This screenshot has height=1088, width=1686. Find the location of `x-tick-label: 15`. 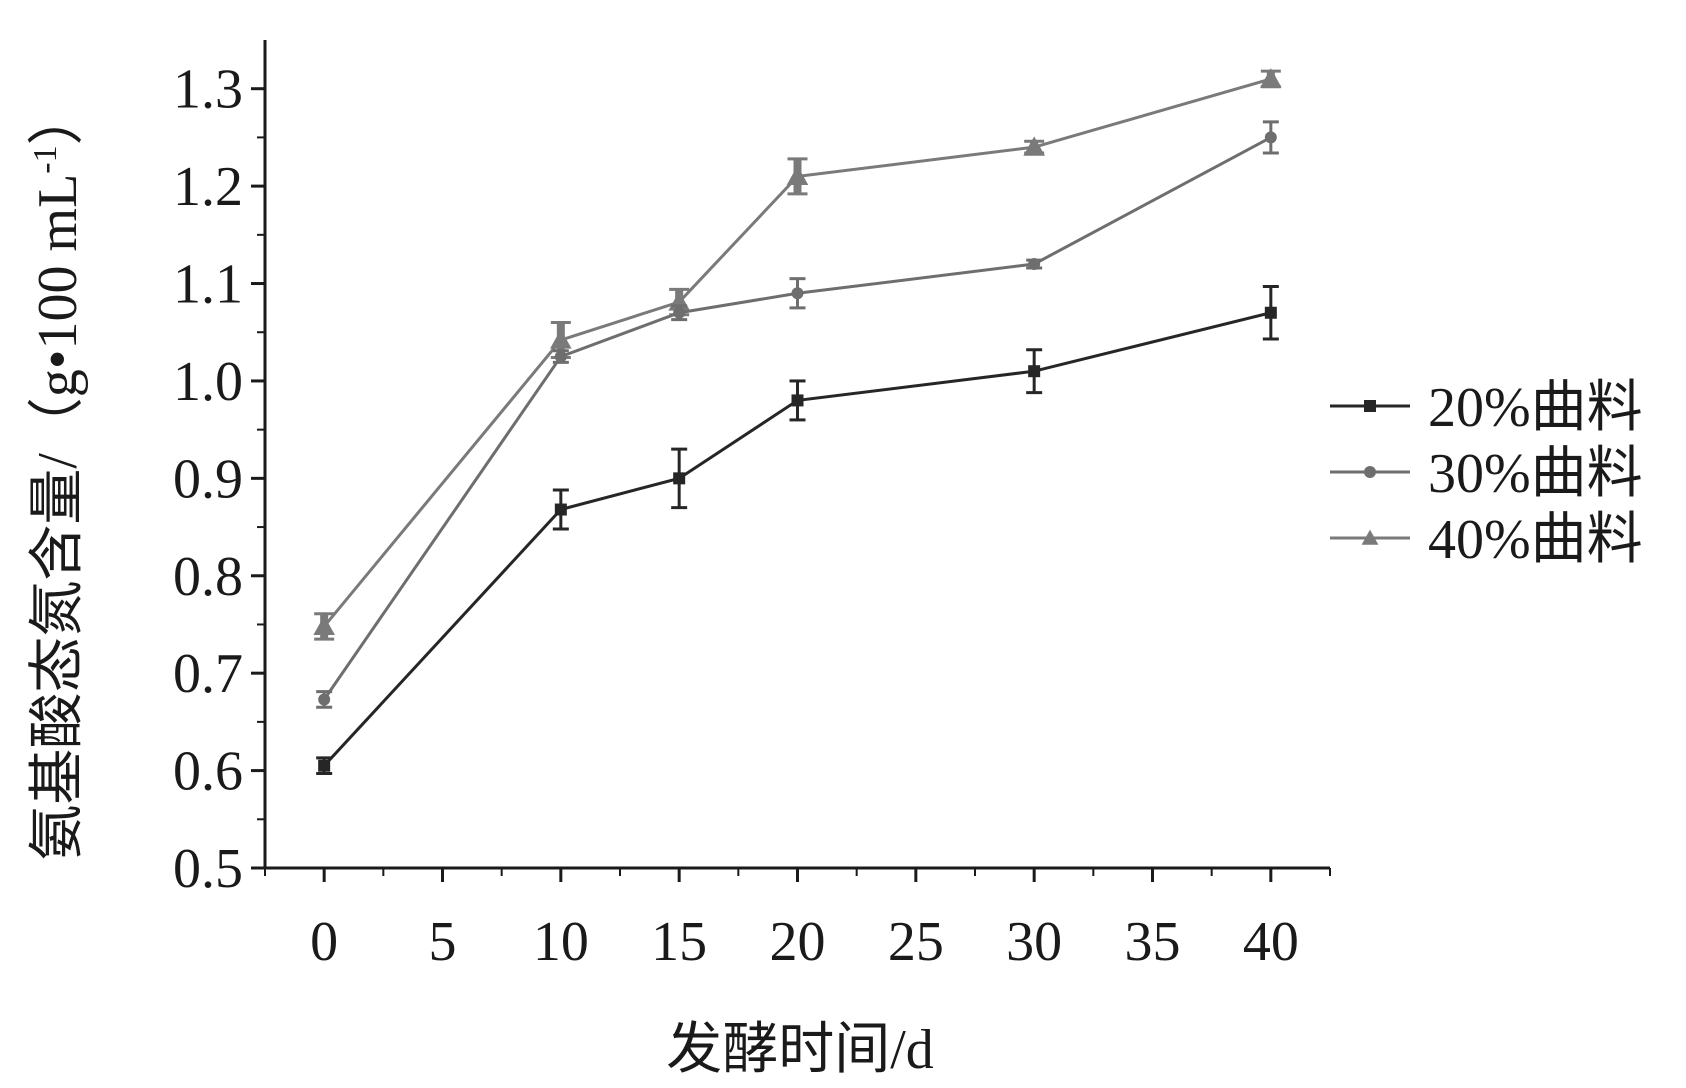

x-tick-label: 15 is located at coordinates (679, 942).